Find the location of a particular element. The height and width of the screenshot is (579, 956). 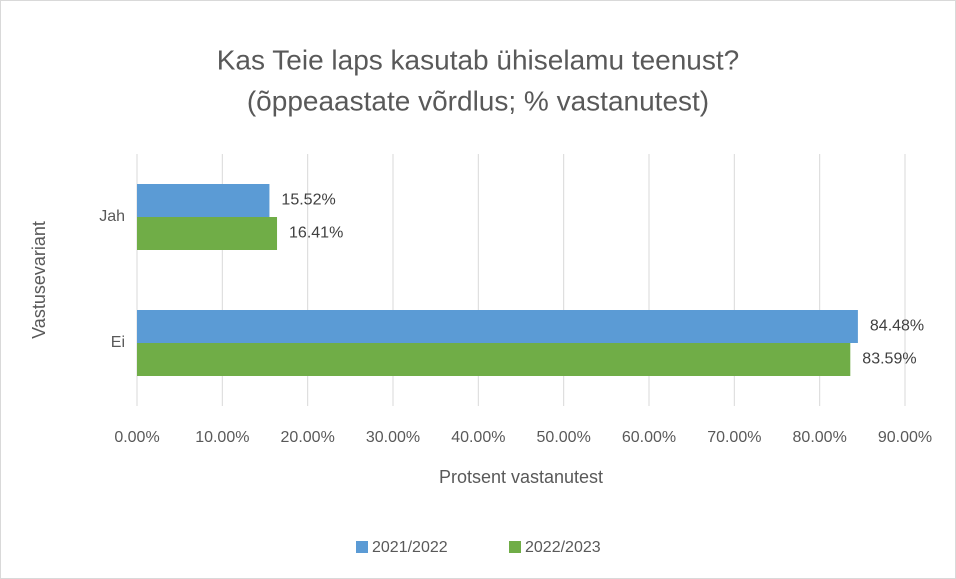

x-tick-label: 20.00% is located at coordinates (308, 437).